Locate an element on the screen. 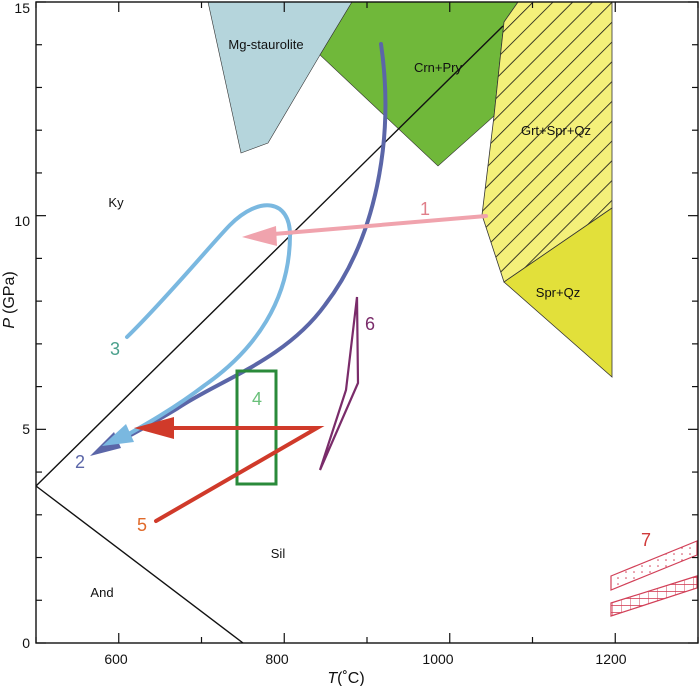 The image size is (700, 686). path-7-lower-band is located at coordinates (654, 596).